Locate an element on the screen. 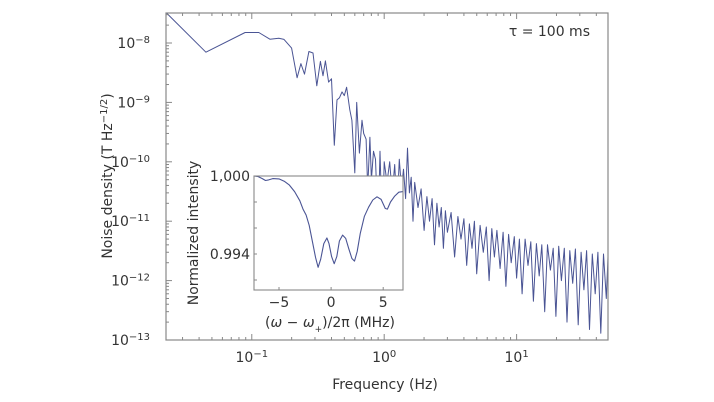 The width and height of the screenshot is (714, 402). y-tick-exp: −10 is located at coordinates (139, 158).